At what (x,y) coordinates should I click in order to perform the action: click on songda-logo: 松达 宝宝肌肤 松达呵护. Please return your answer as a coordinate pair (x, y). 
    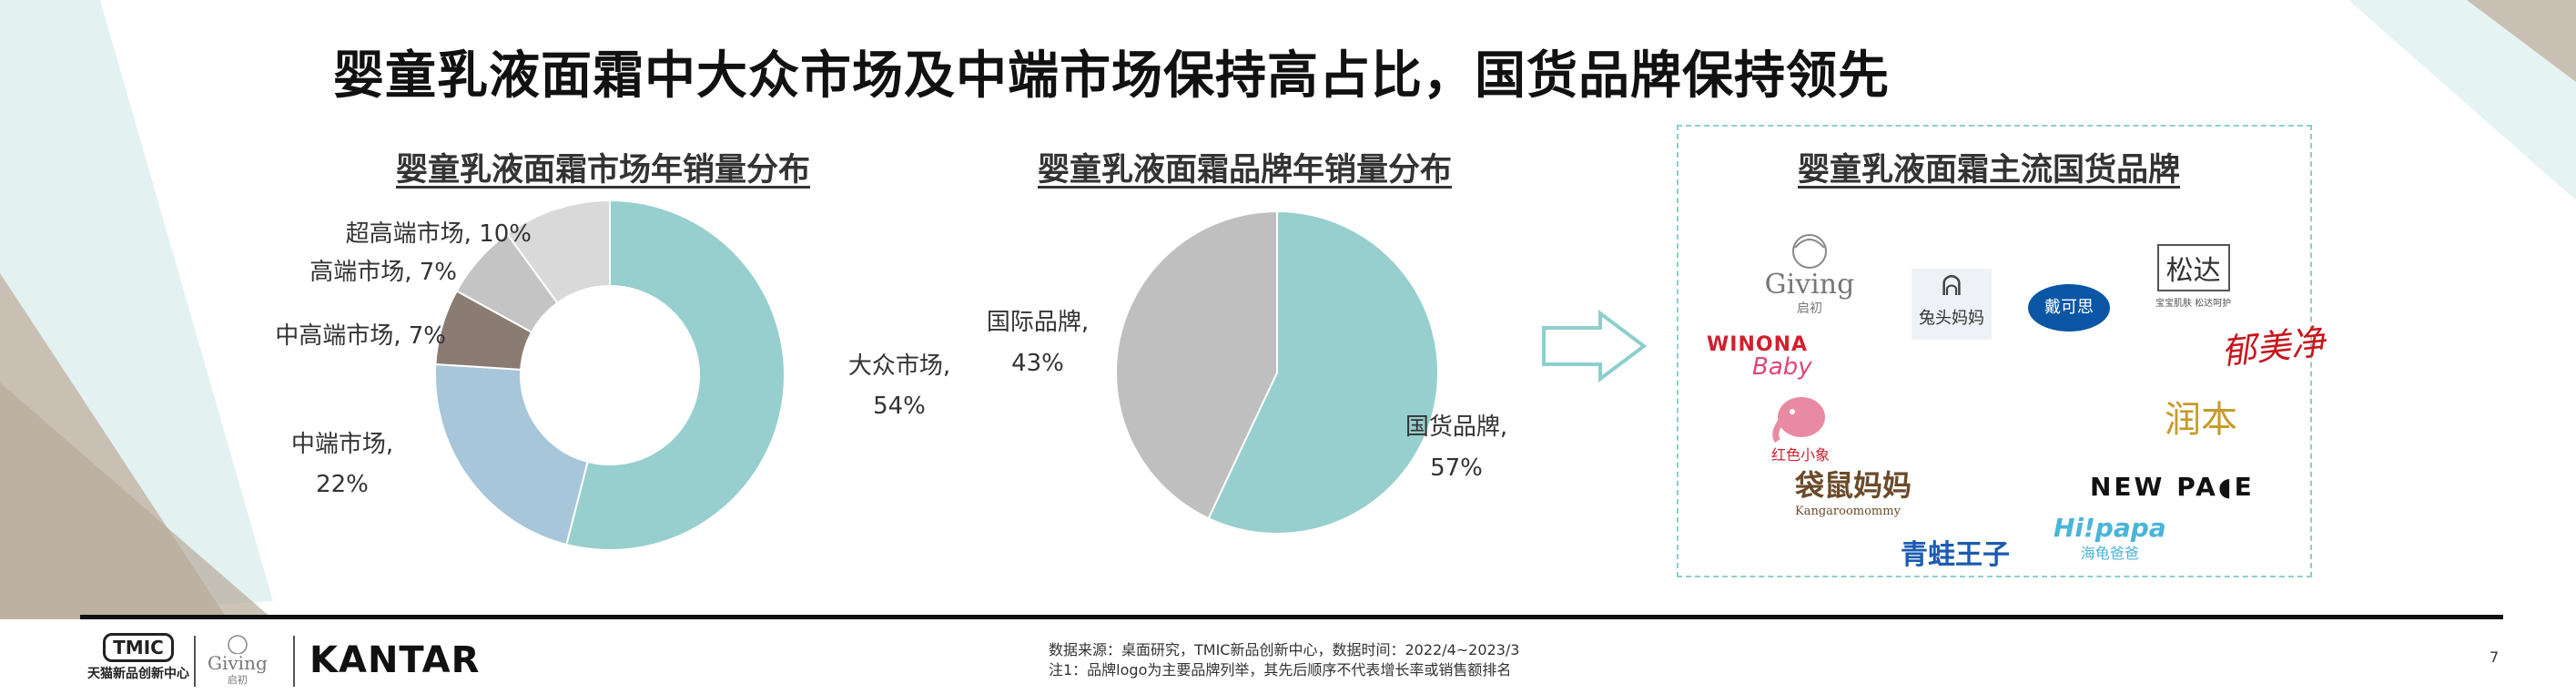
    Looking at the image, I should click on (2193, 276).